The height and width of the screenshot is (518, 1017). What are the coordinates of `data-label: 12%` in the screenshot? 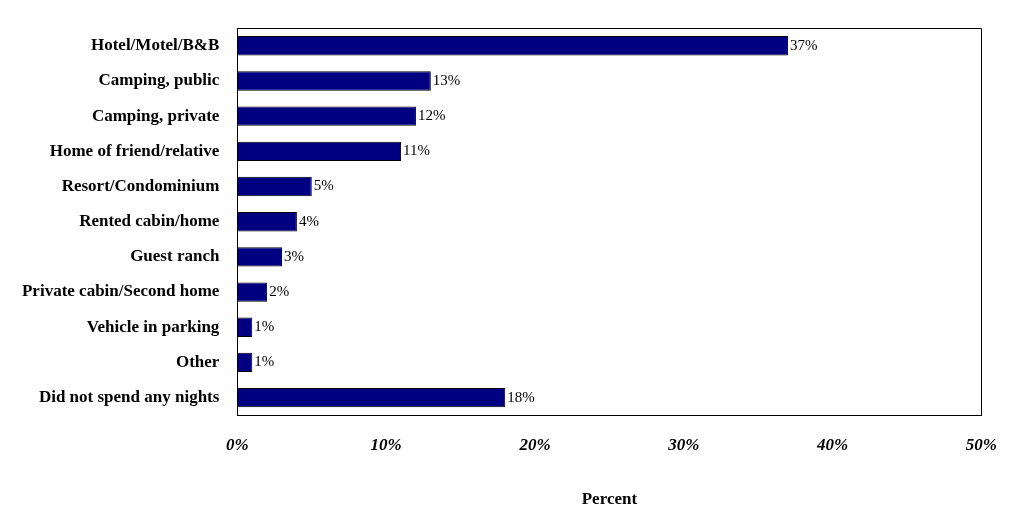 It's located at (431, 115).